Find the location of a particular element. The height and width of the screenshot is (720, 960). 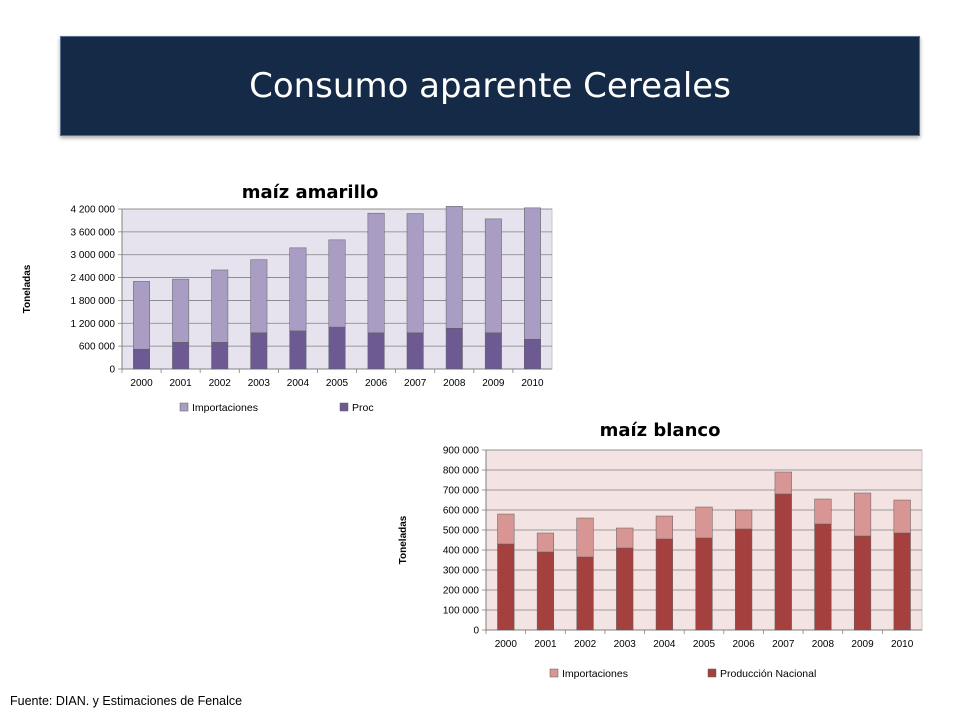

source-note: Fuente: DIAN. y Estimaciones de Fenalce is located at coordinates (126, 701).